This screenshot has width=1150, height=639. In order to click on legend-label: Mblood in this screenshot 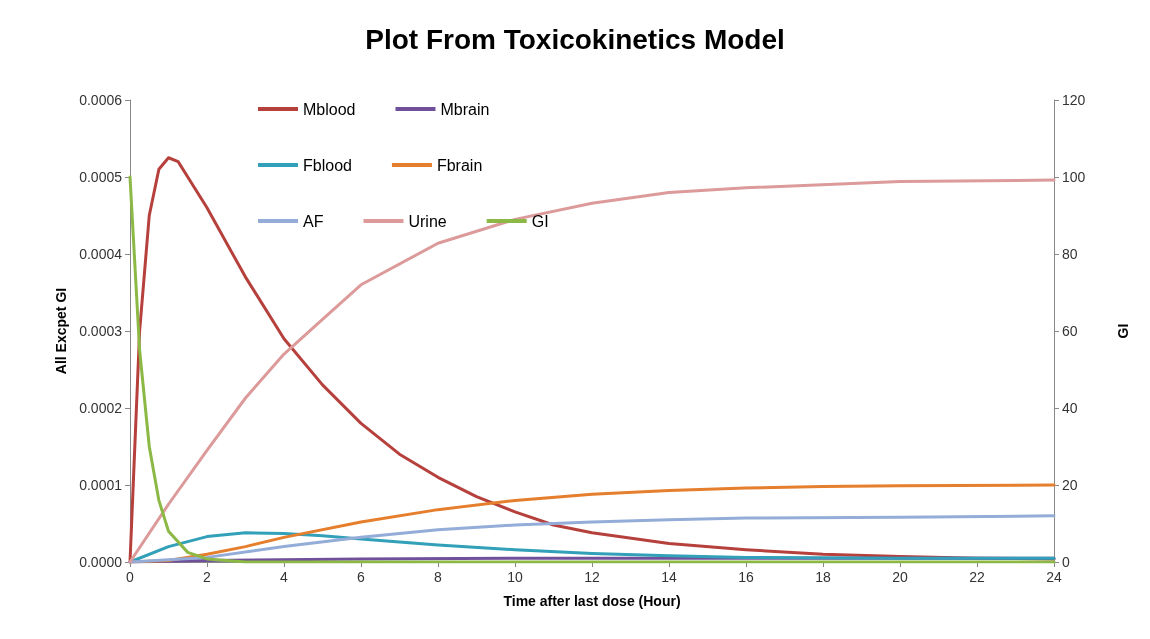, I will do `click(329, 109)`.